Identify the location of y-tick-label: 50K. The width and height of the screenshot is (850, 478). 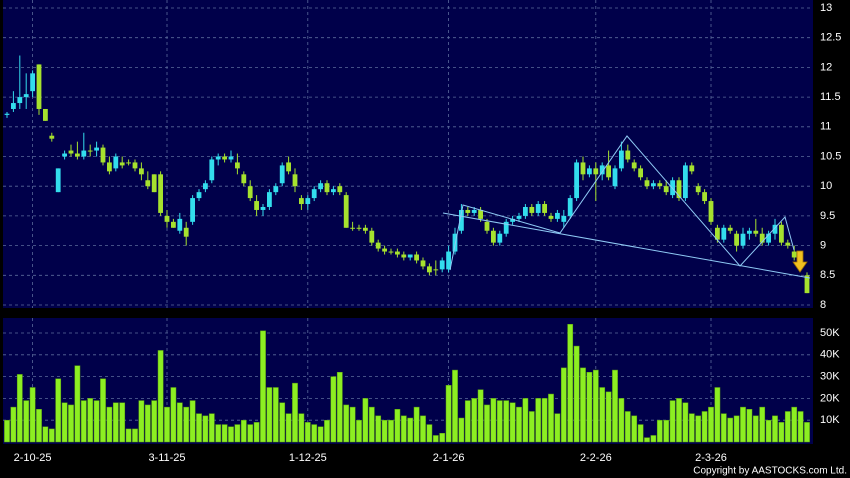
(830, 333).